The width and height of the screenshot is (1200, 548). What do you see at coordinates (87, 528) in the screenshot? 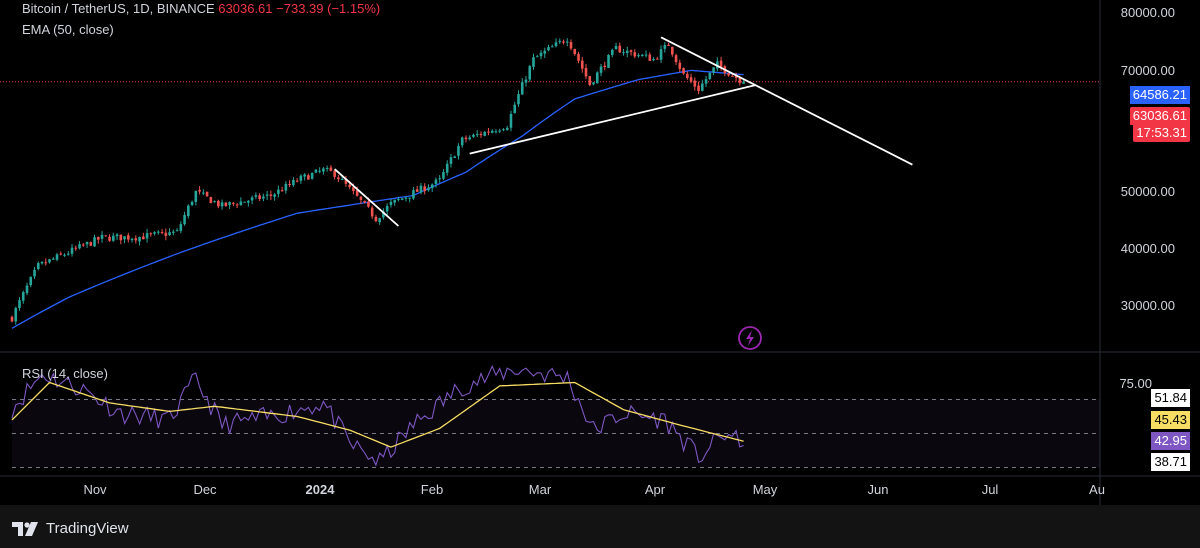
I see `brand-name: TradingView` at bounding box center [87, 528].